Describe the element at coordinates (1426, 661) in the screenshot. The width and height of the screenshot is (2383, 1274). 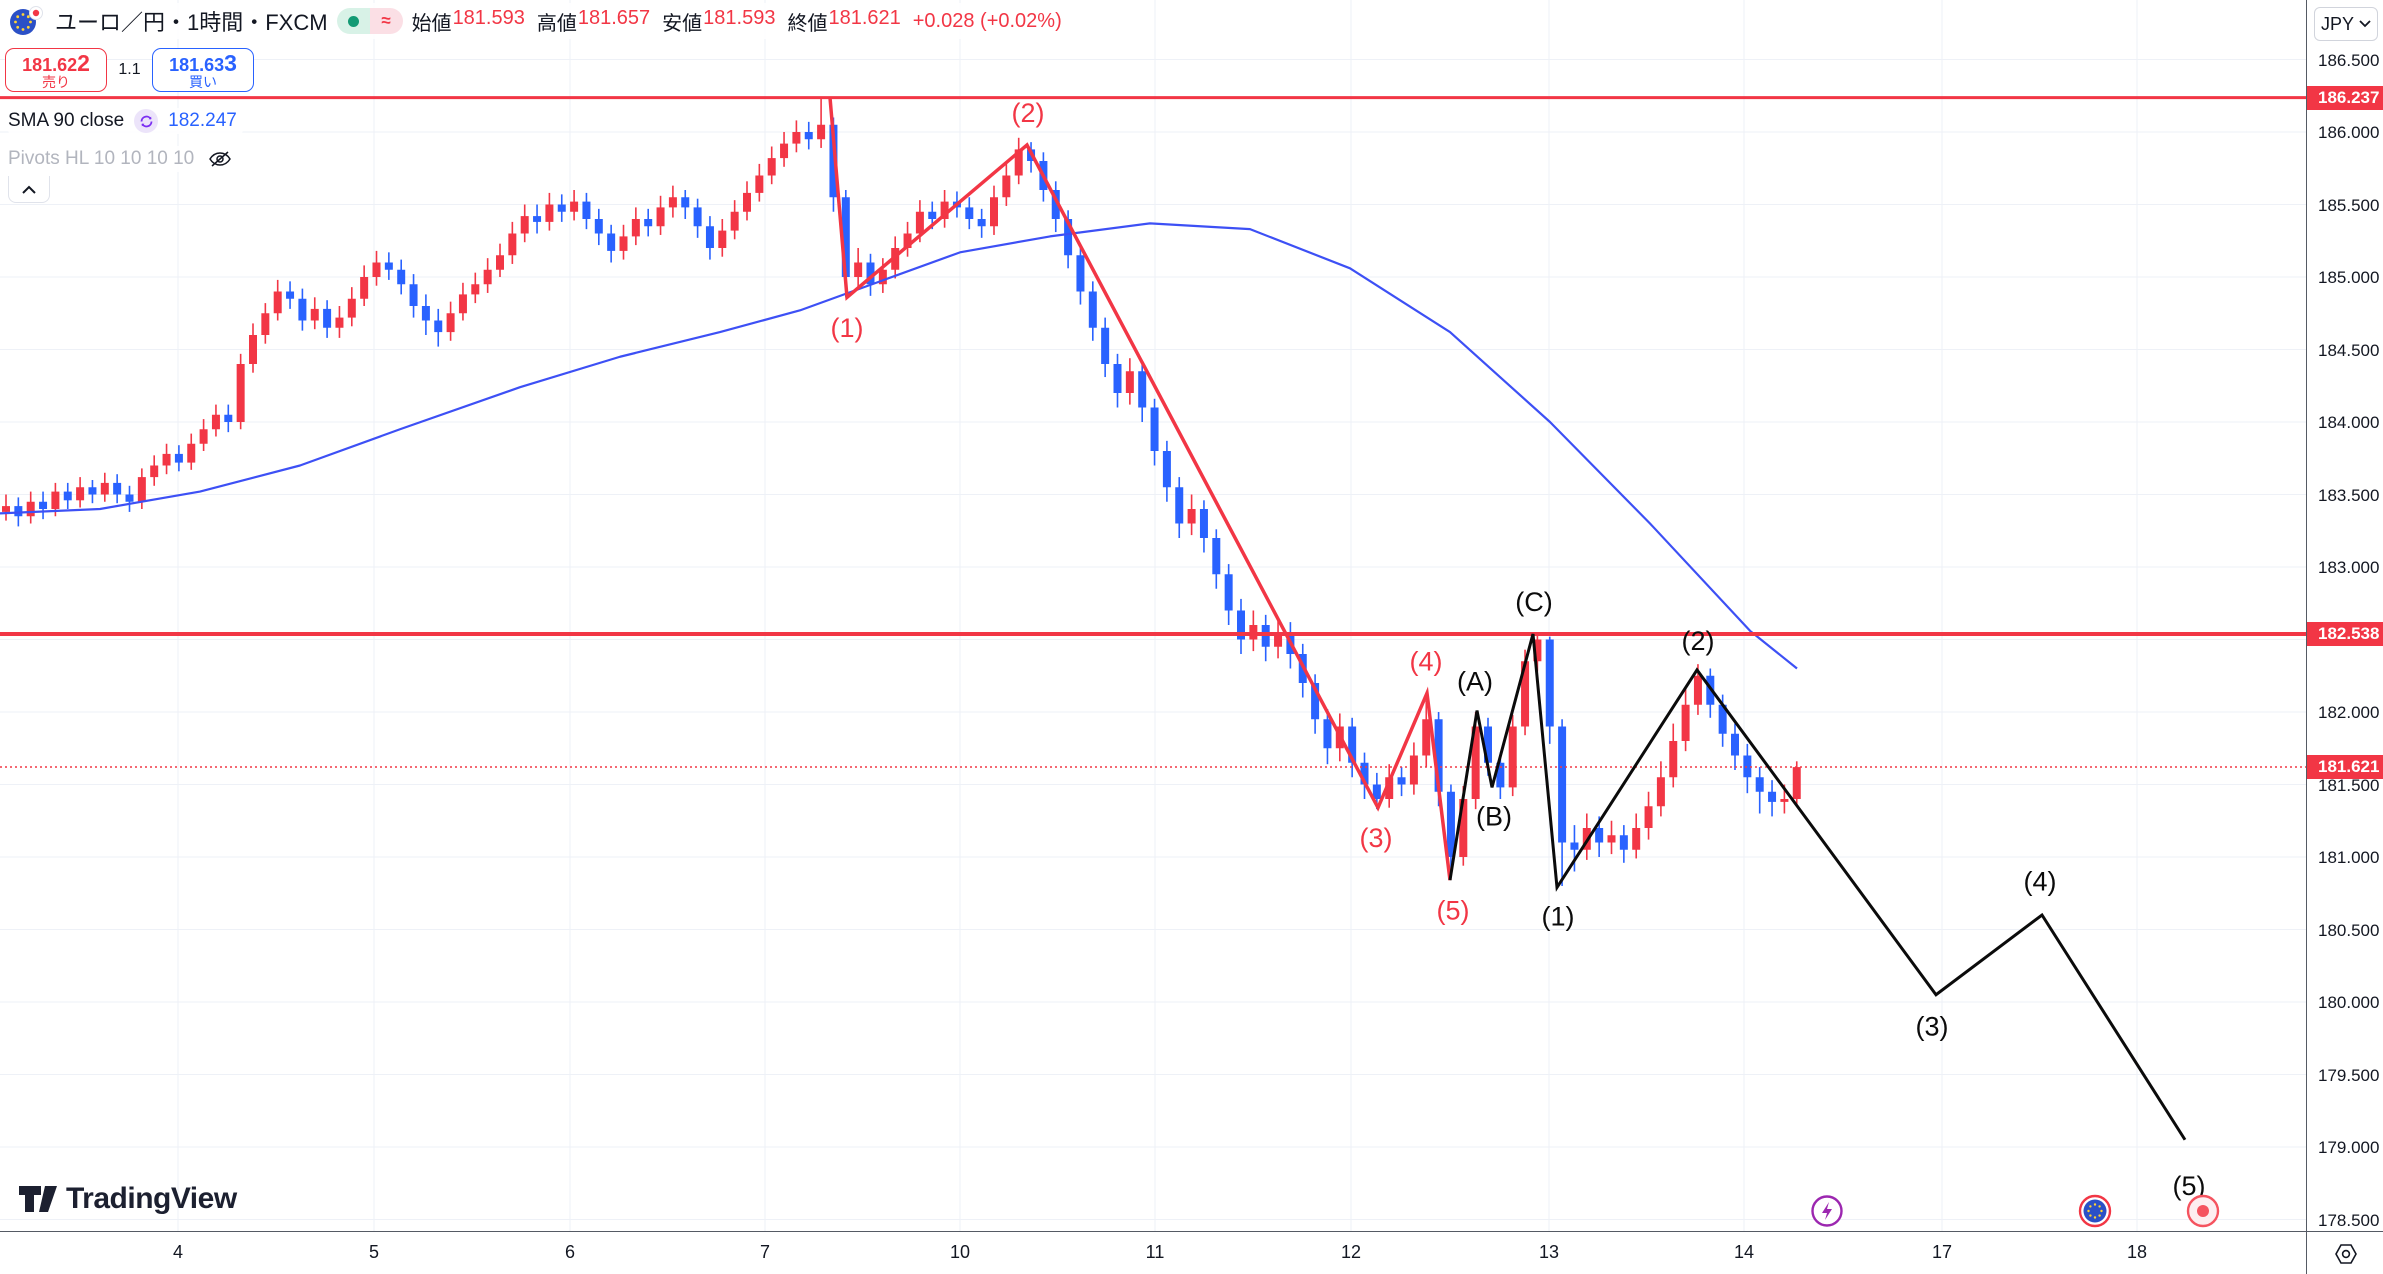
I see `red-wave-label: (4)` at that location.